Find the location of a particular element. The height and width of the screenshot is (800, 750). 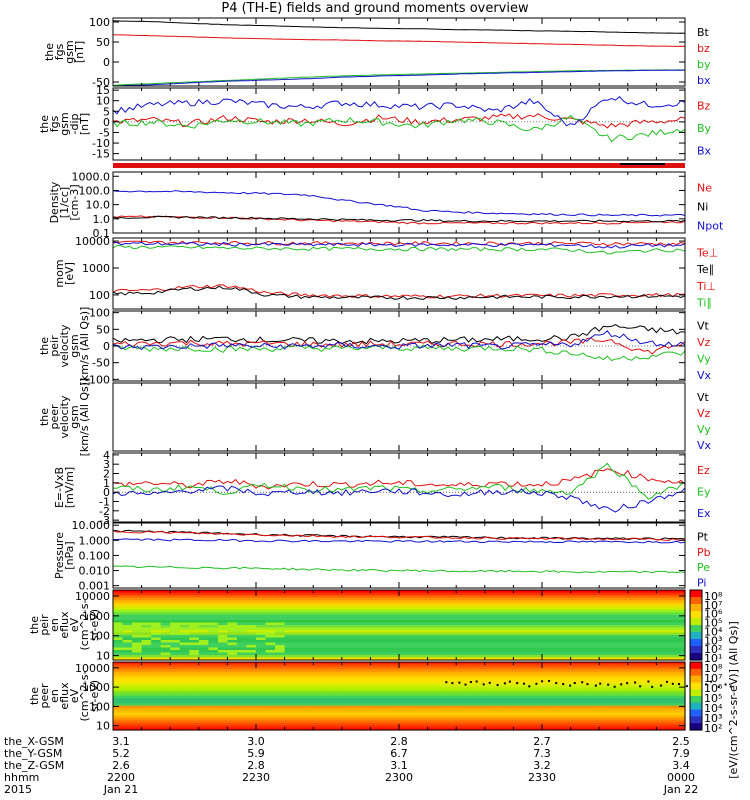

y-axis-label: [nT] is located at coordinates (84, 124).